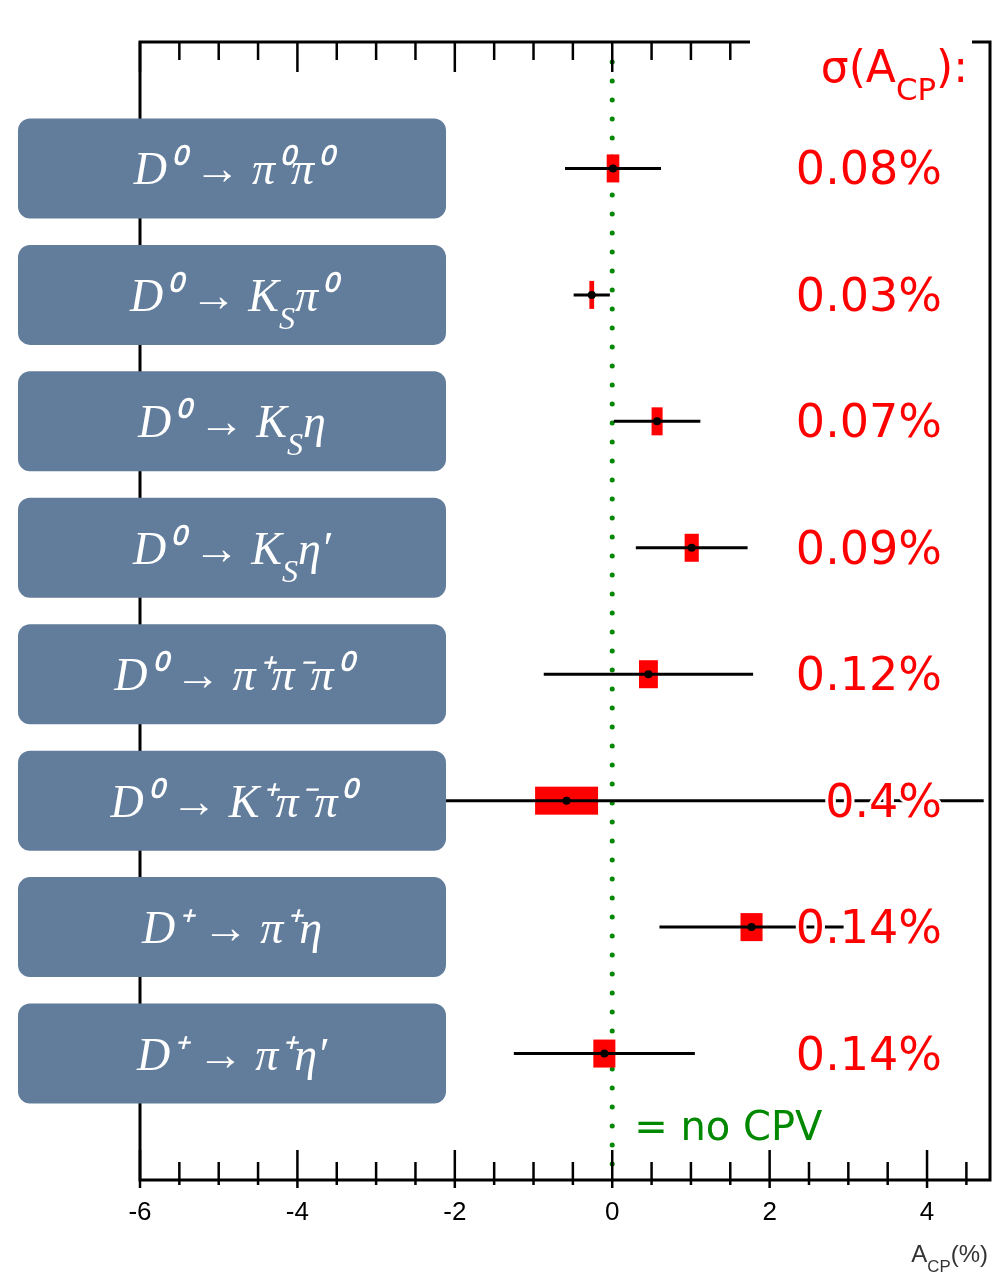 This screenshot has width=995, height=1276. What do you see at coordinates (232, 1054) in the screenshot?
I see `y-tick-label: D⁺ → π⁺η′` at bounding box center [232, 1054].